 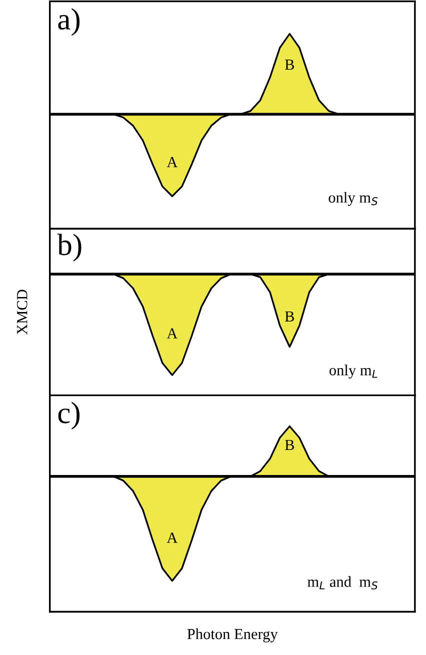 I want to click on y-axis-title: XMCD, so click(x=22, y=312).